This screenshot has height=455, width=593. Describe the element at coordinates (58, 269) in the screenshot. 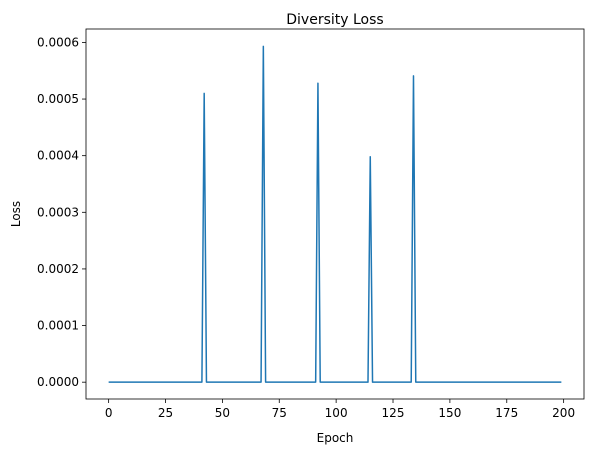

I see `y-tick-label: 0.0002` at that location.